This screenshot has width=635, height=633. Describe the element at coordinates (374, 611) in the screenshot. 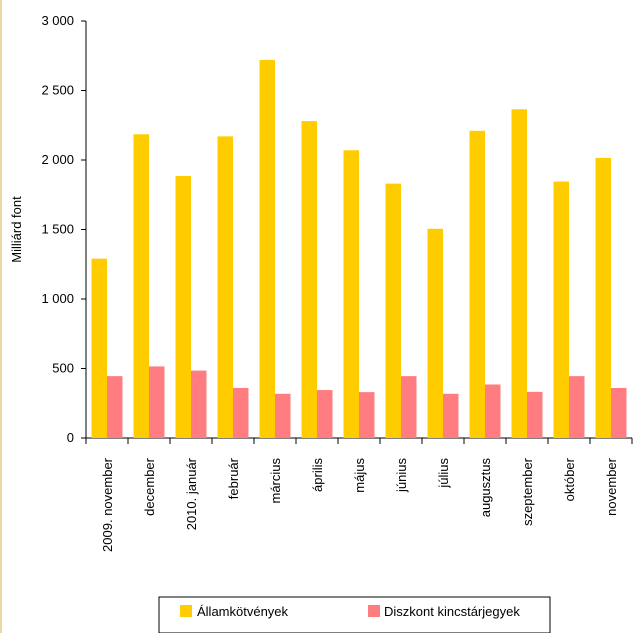

I see `legend-swatch-diszkont-kincstarjegyek` at that location.